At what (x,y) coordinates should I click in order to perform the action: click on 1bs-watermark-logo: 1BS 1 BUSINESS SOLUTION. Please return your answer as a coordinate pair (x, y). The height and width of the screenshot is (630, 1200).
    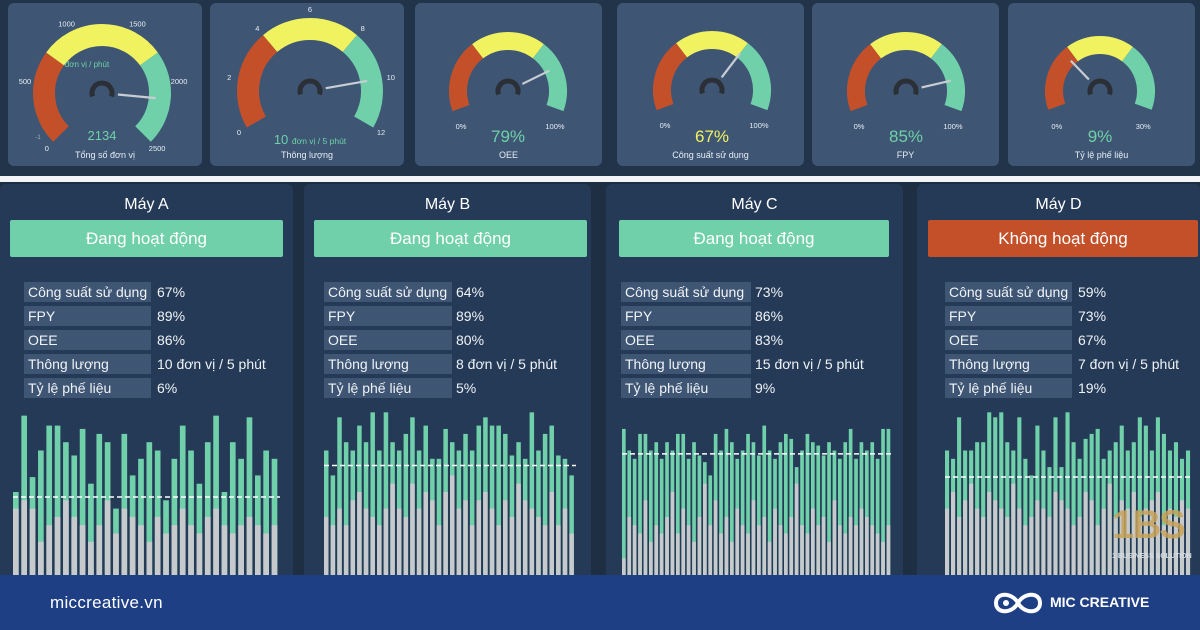
    Looking at the image, I should click on (1152, 532).